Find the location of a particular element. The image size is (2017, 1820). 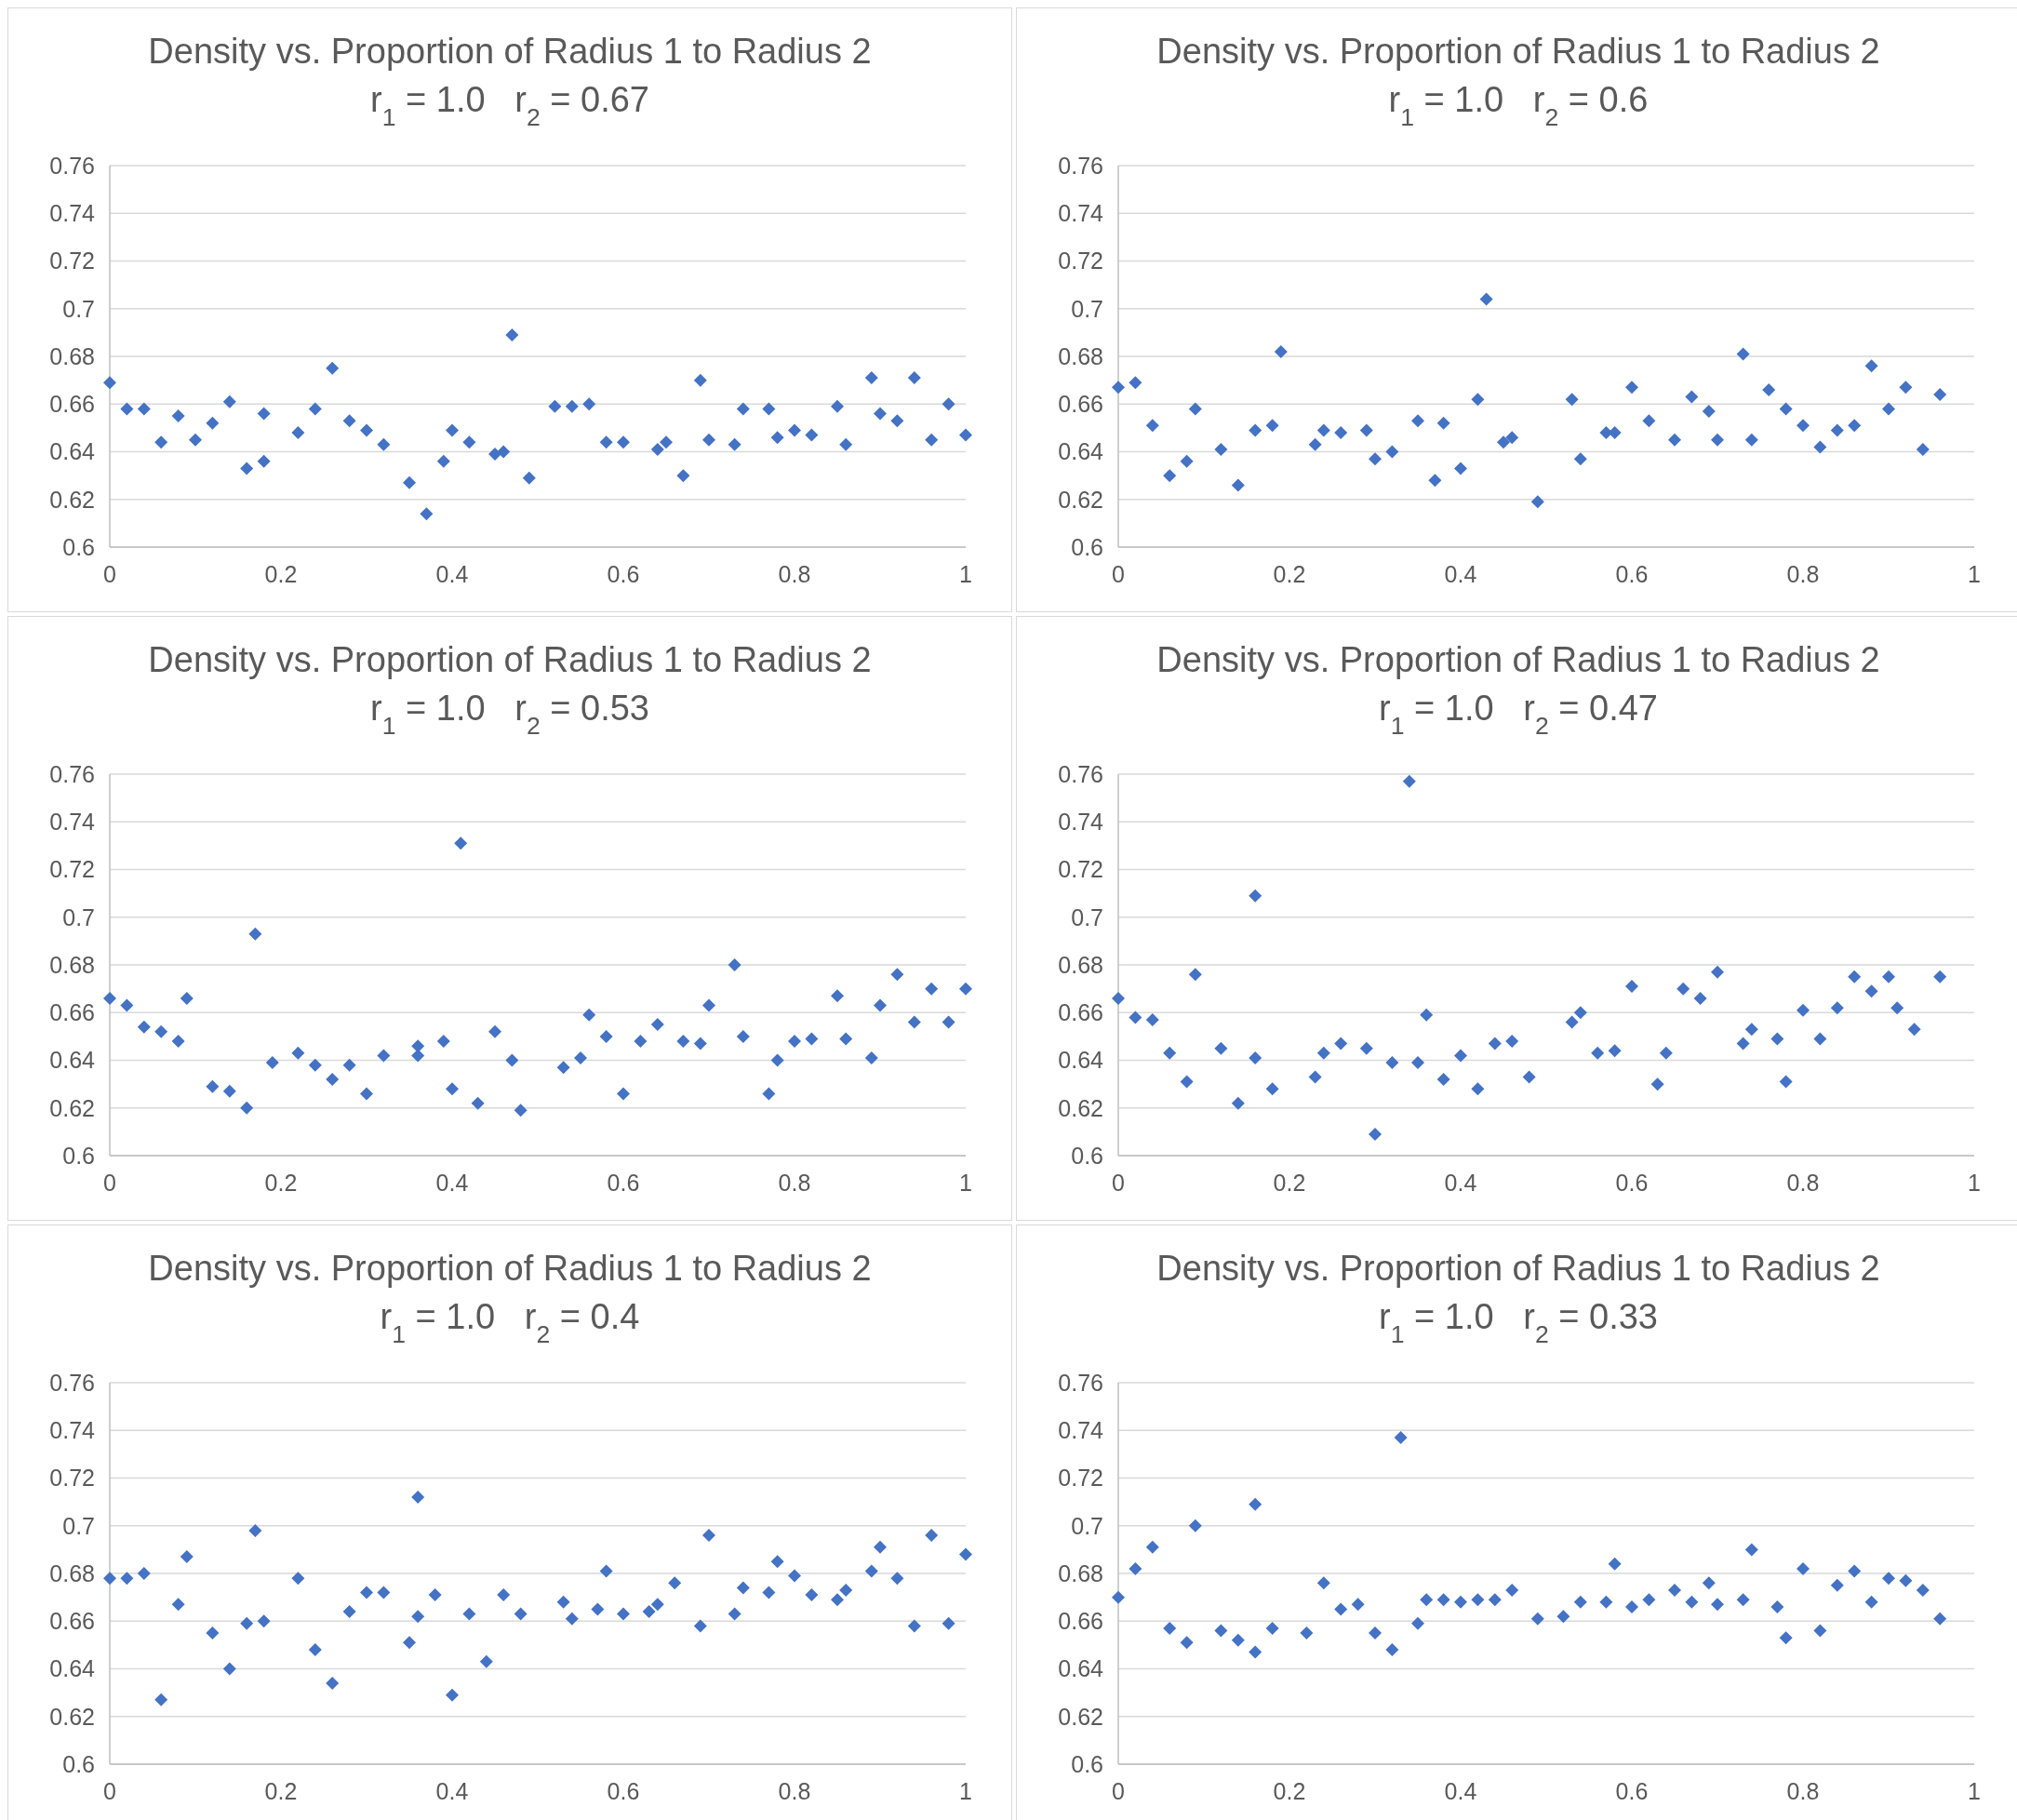

y-tick-label: 0.76 is located at coordinates (1080, 165).